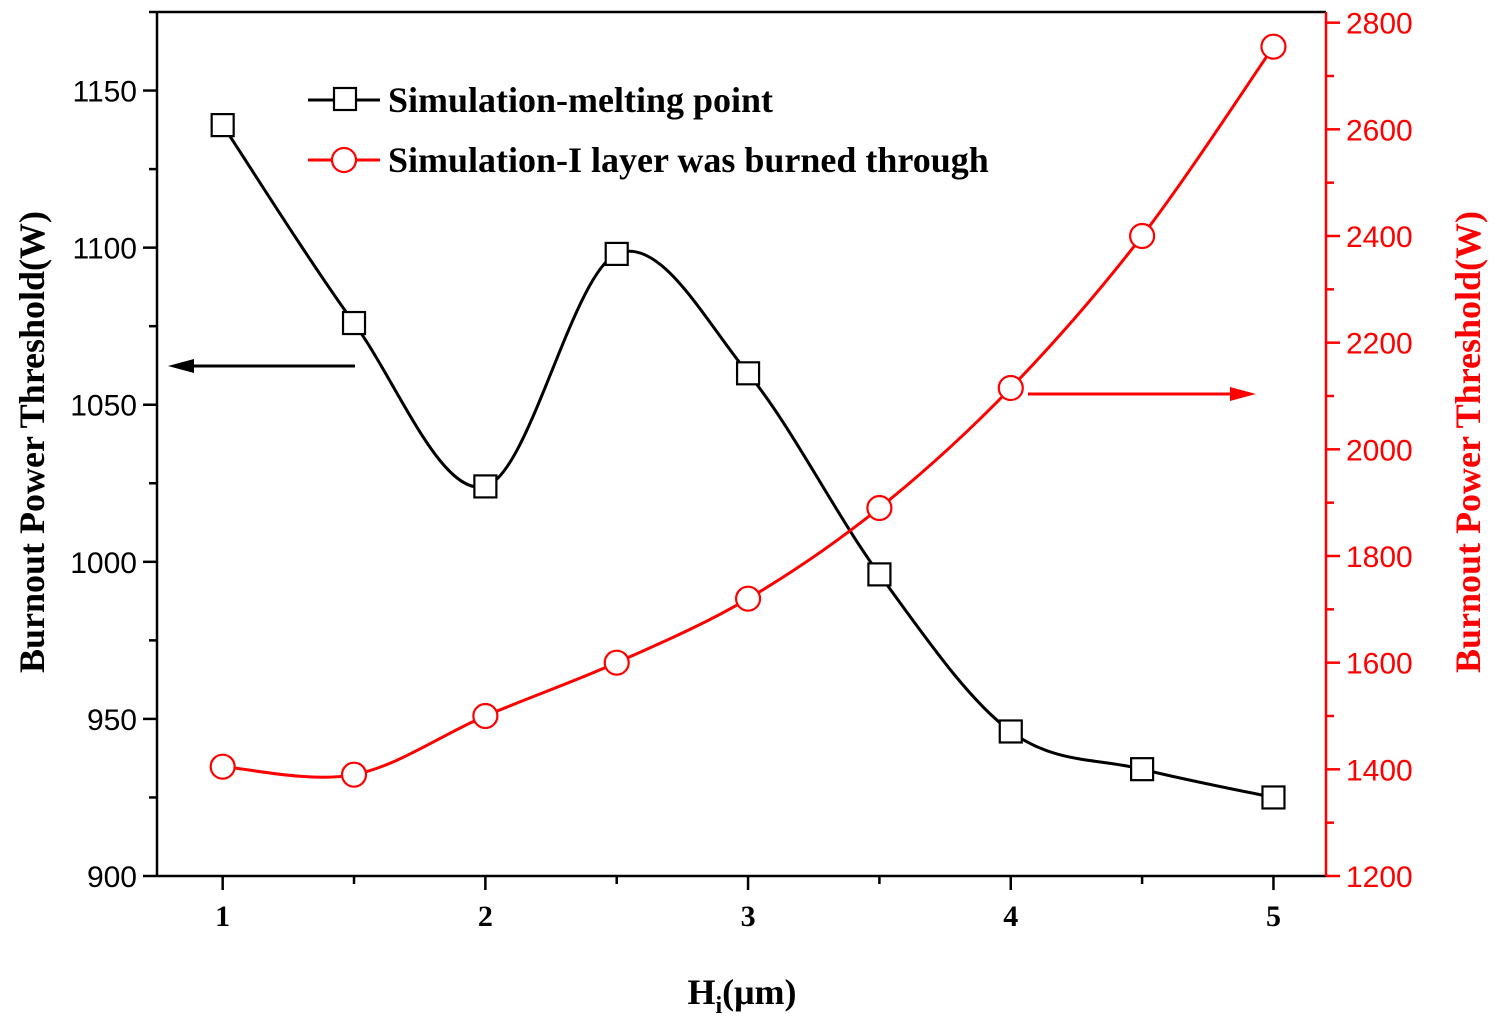  I want to click on legend-label-melting-point: Simulation-melting point, so click(580, 100).